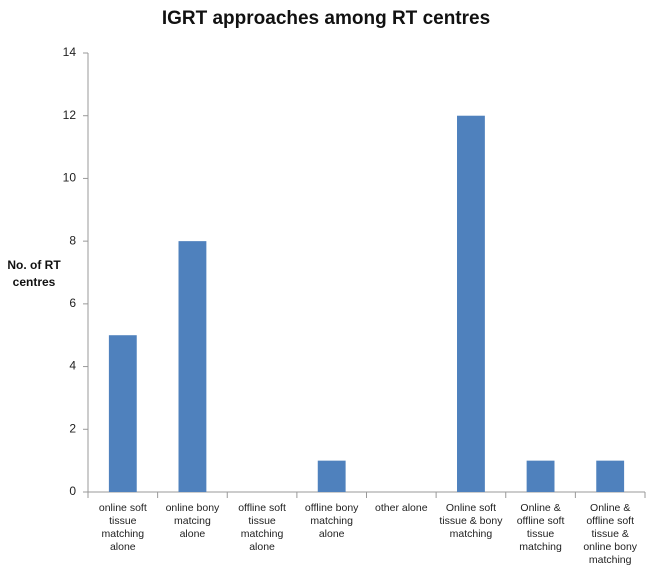 The height and width of the screenshot is (570, 652). What do you see at coordinates (72, 240) in the screenshot?
I see `y-tick-label: 8` at bounding box center [72, 240].